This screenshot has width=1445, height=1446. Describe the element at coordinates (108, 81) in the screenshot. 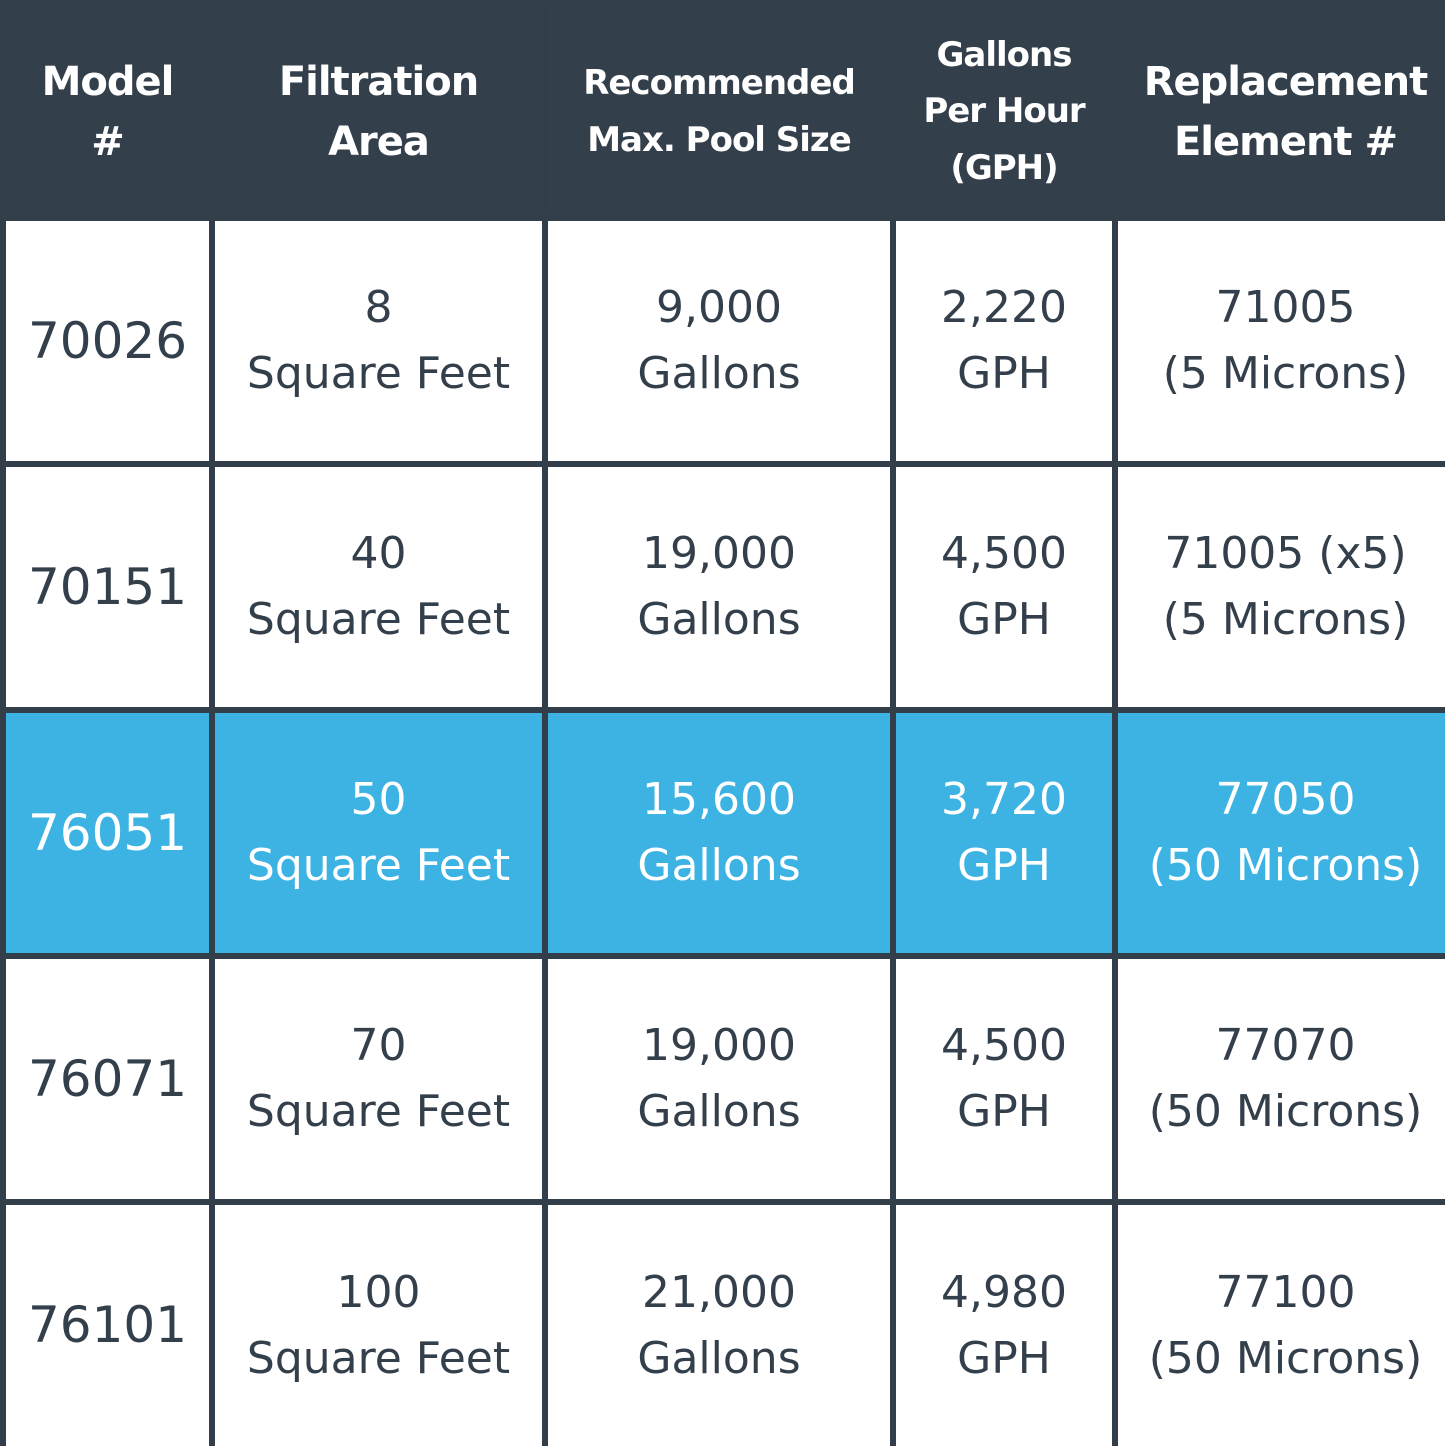

I see `header-text: Model` at that location.